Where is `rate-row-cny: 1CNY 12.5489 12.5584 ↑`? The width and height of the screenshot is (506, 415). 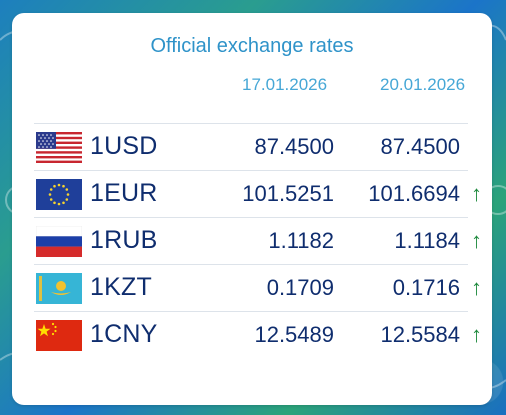 rate-row-cny: 1CNY 12.5489 12.5584 ↑ is located at coordinates (258, 334).